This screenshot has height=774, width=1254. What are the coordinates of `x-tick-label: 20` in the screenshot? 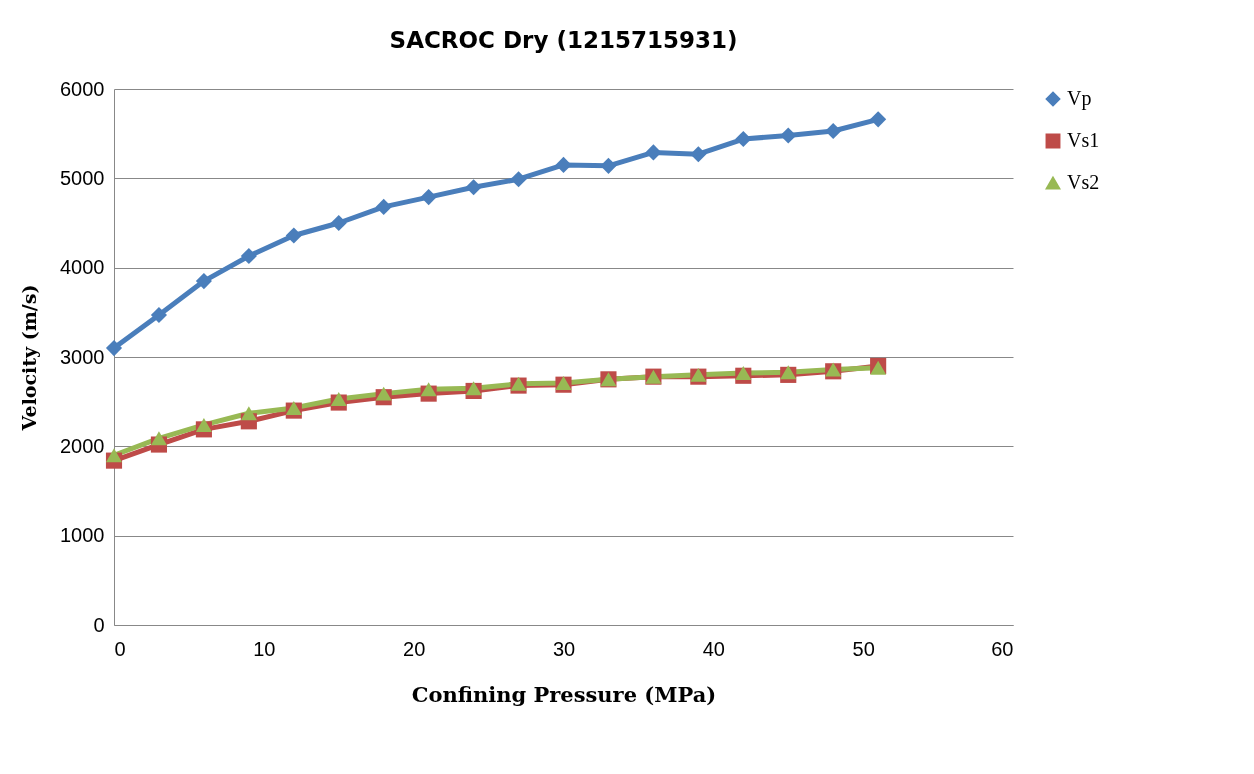 It's located at (414, 648).